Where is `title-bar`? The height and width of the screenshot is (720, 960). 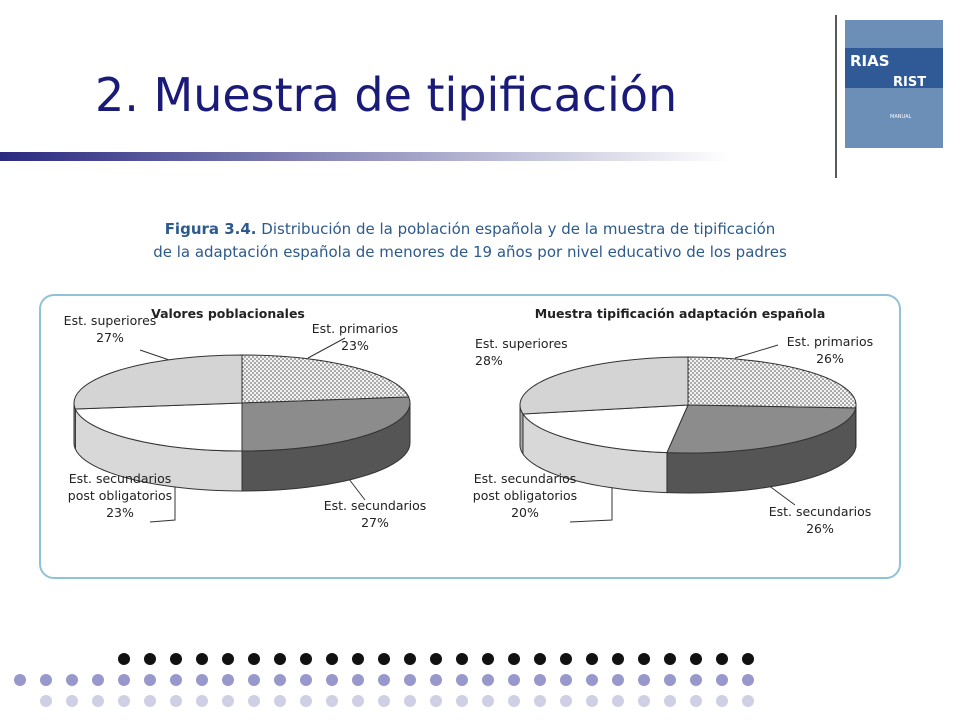
title-bar is located at coordinates (365, 156).